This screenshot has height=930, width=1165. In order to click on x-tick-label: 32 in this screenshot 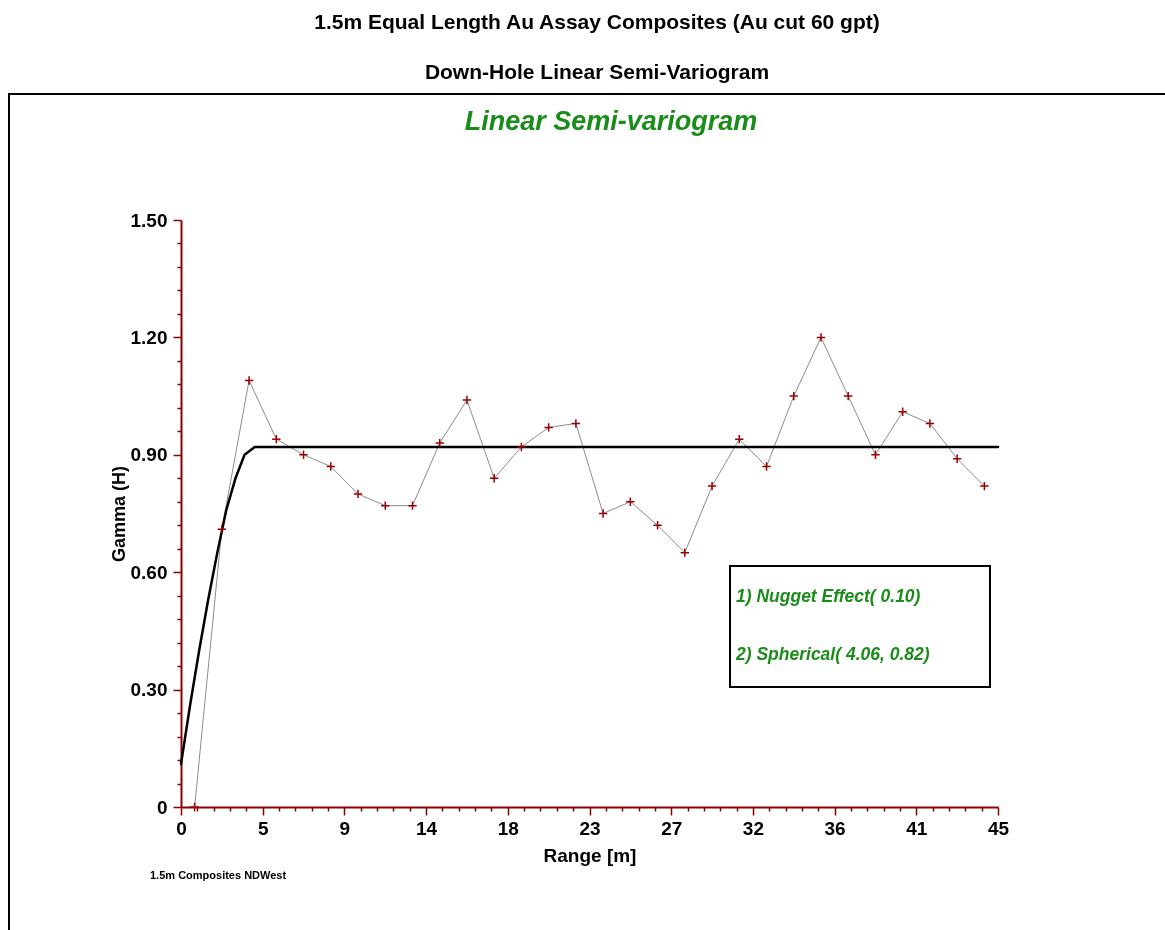, I will do `click(753, 828)`.